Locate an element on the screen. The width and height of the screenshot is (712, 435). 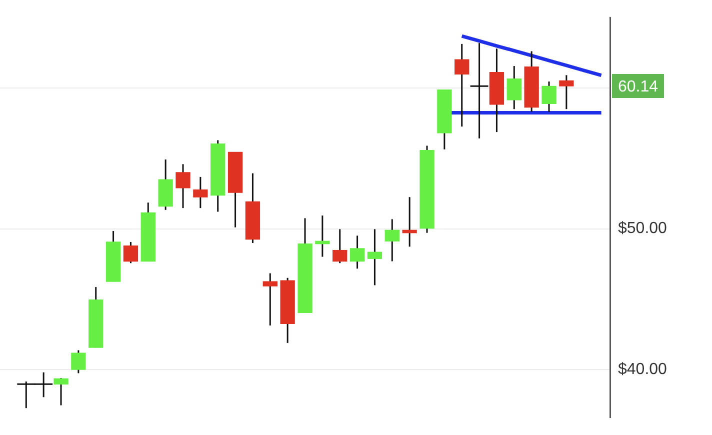
y-tick-label: $50.00 is located at coordinates (643, 229).